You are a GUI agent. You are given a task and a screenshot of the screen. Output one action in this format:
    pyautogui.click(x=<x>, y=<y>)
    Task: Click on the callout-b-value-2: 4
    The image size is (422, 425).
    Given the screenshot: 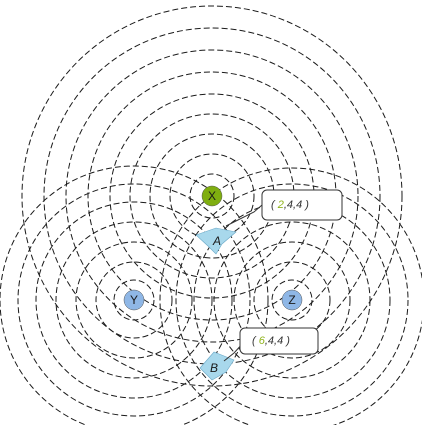 What is the action you would take?
    pyautogui.click(x=271, y=341)
    